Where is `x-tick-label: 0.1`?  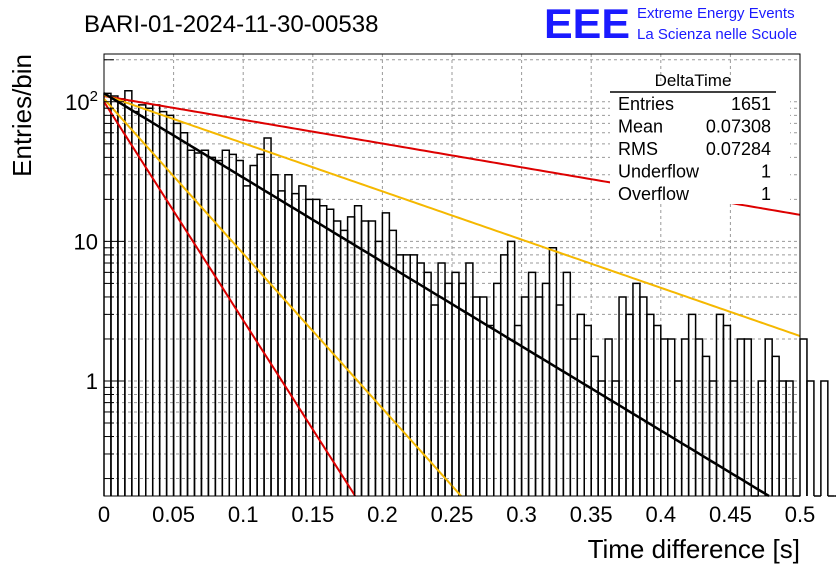
x-tick-label: 0.1 is located at coordinates (243, 514).